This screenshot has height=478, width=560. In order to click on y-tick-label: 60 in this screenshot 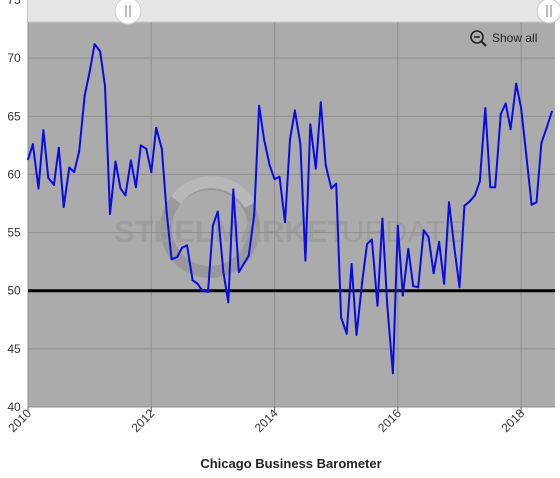, I will do `click(14, 174)`.